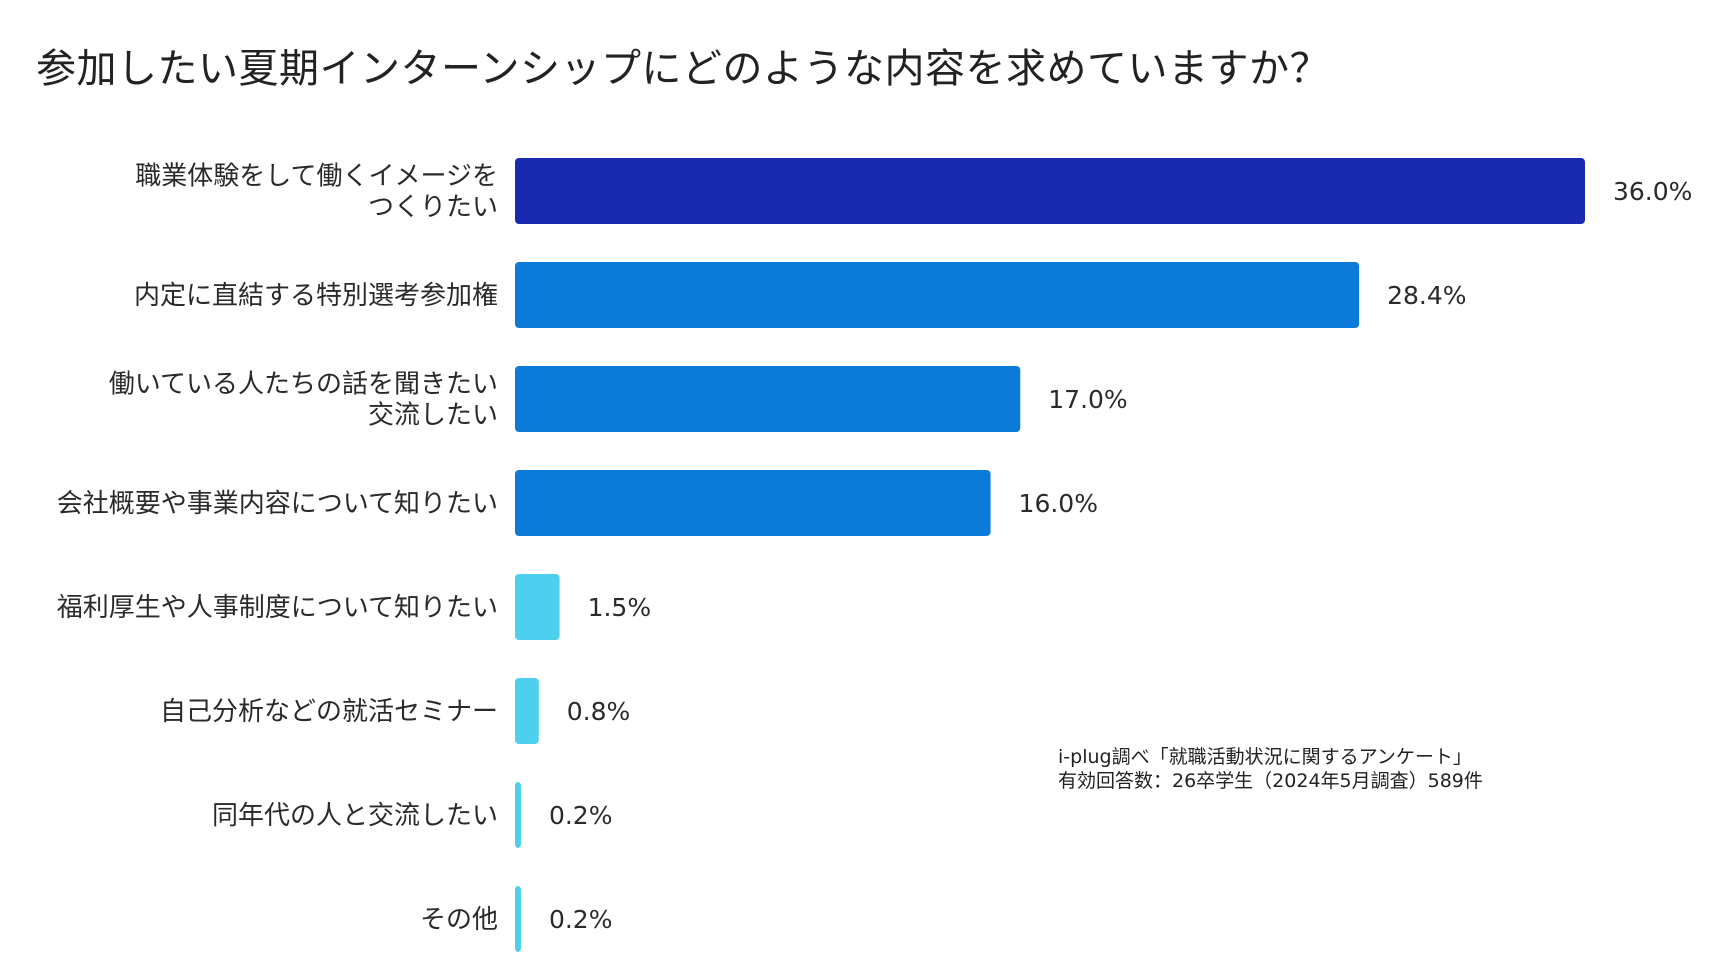 Image resolution: width=1732 pixels, height=980 pixels. I want to click on category-label-4: 会社概要や事業内容について知りたい, so click(277, 504).